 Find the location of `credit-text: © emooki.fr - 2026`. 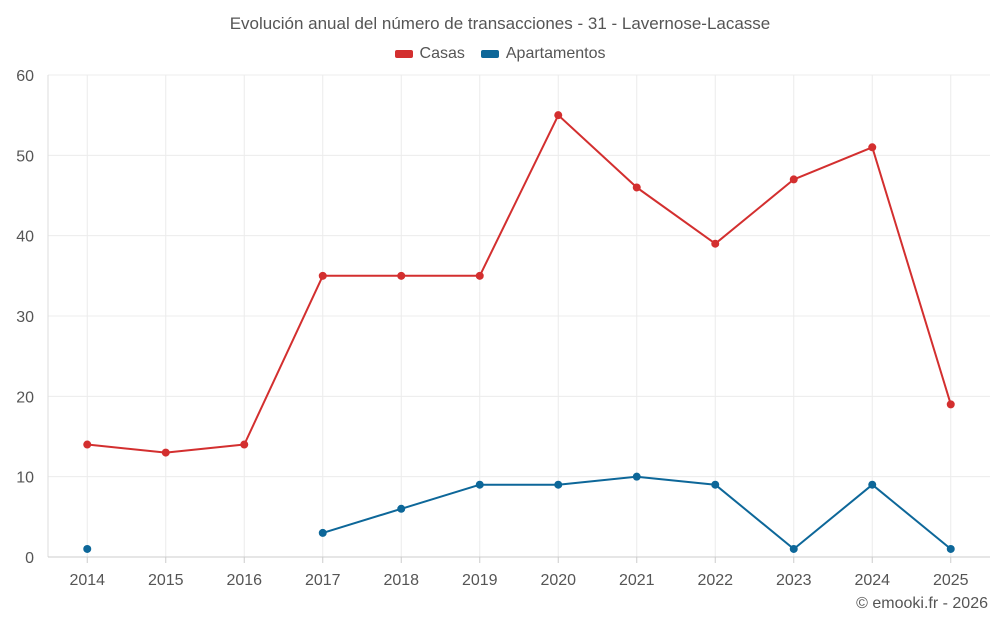

credit-text: © emooki.fr - 2026 is located at coordinates (922, 603).